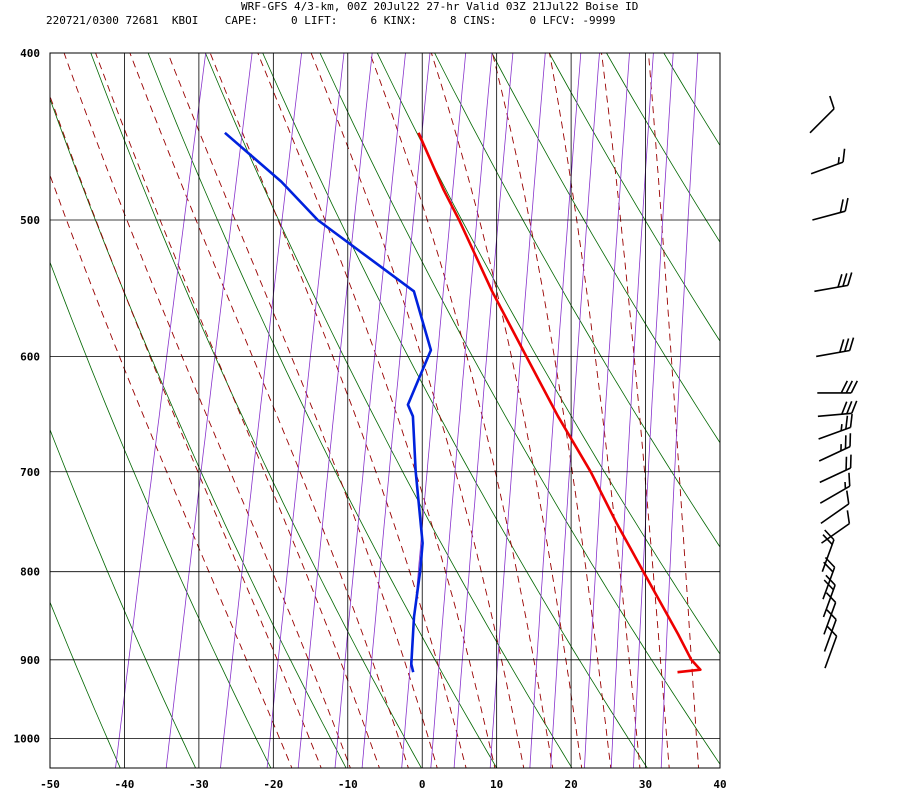  Describe the element at coordinates (30, 220) in the screenshot. I see `pressure-tick-label: 500` at that location.